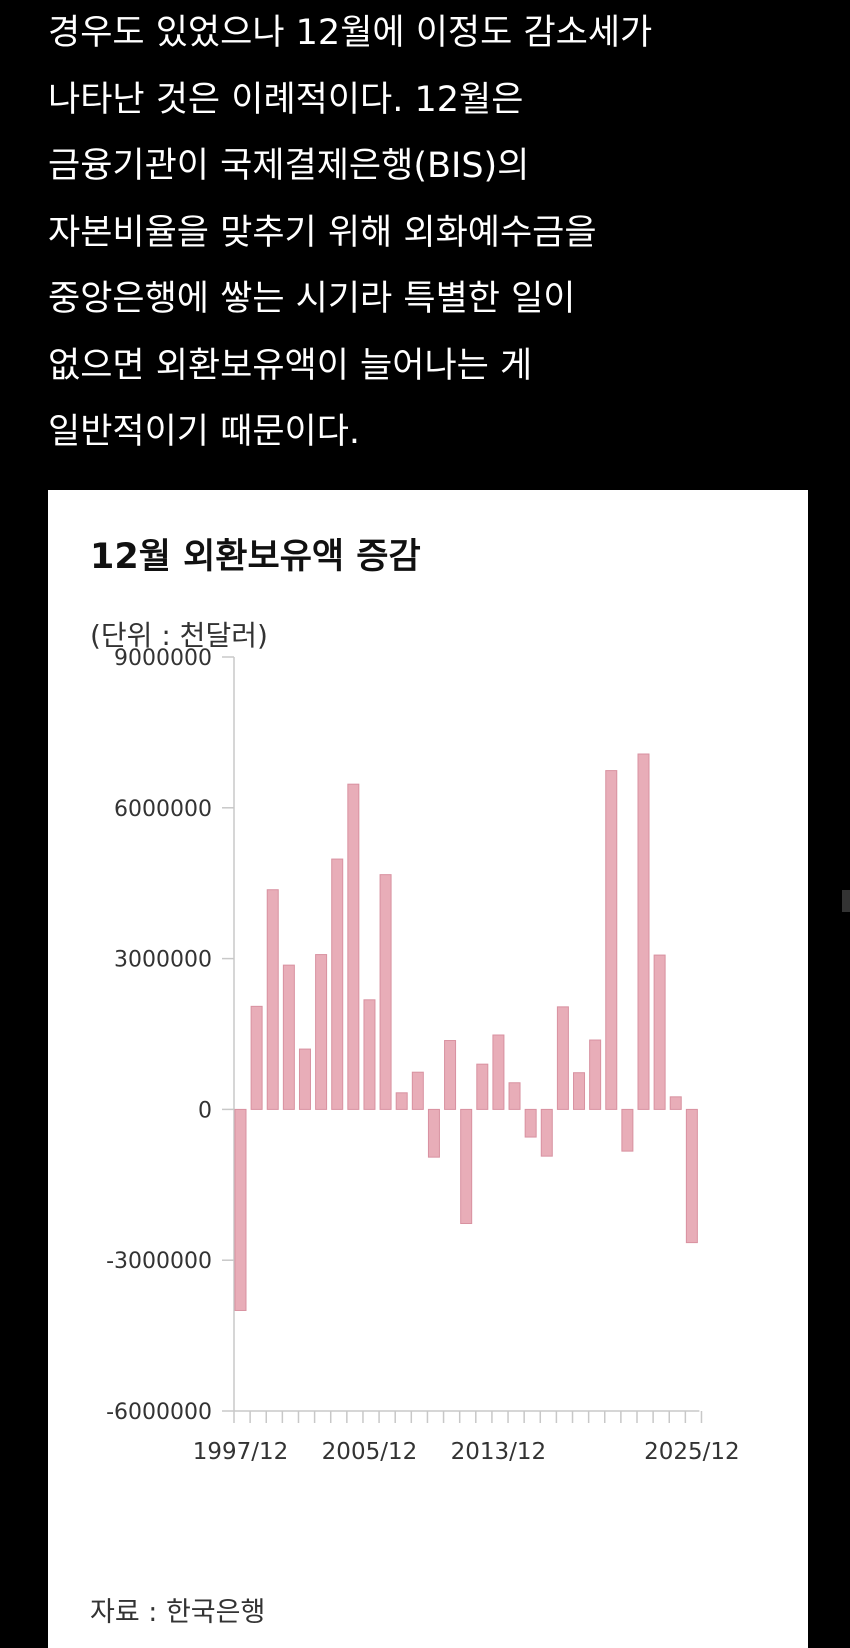 The image size is (850, 1648). I want to click on y-tick-label: 0, so click(205, 1110).